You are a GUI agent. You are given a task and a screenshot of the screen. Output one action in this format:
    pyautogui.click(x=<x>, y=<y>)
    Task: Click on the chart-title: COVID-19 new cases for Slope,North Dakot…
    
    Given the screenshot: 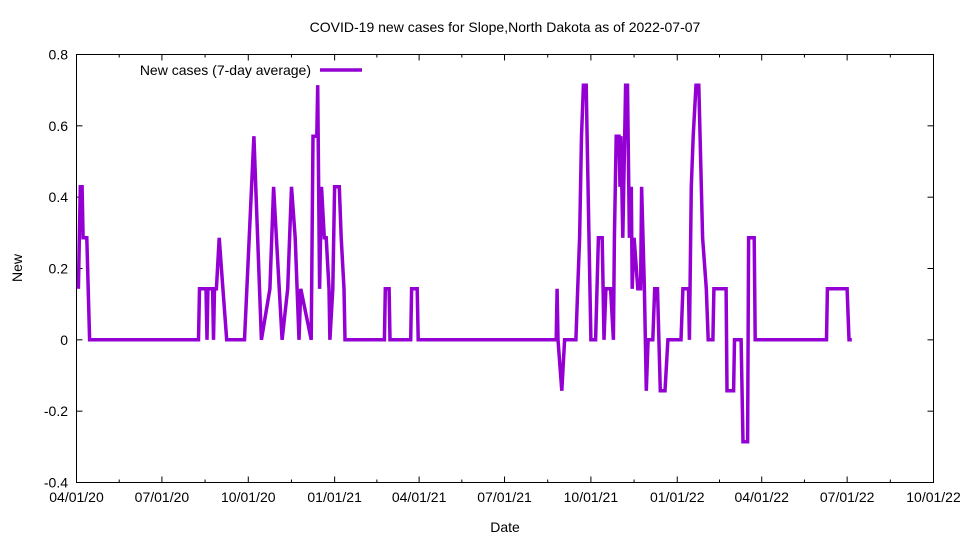 What is the action you would take?
    pyautogui.click(x=505, y=27)
    